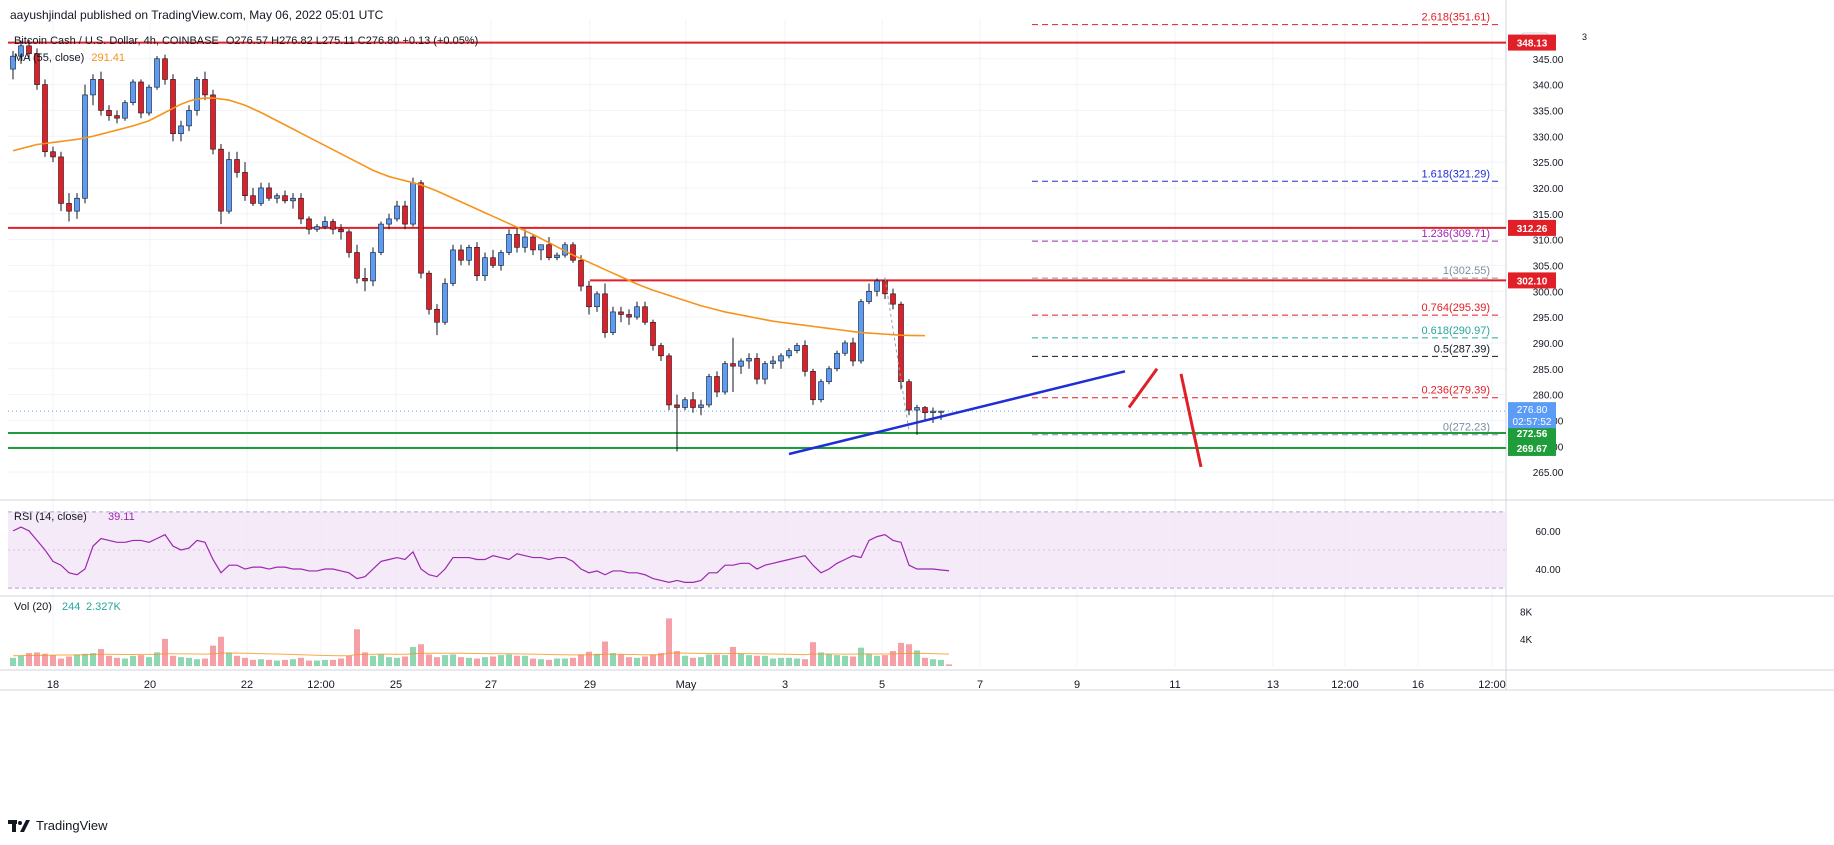  What do you see at coordinates (1547, 570) in the screenshot?
I see `rsi-tick-label: 40.00` at bounding box center [1547, 570].